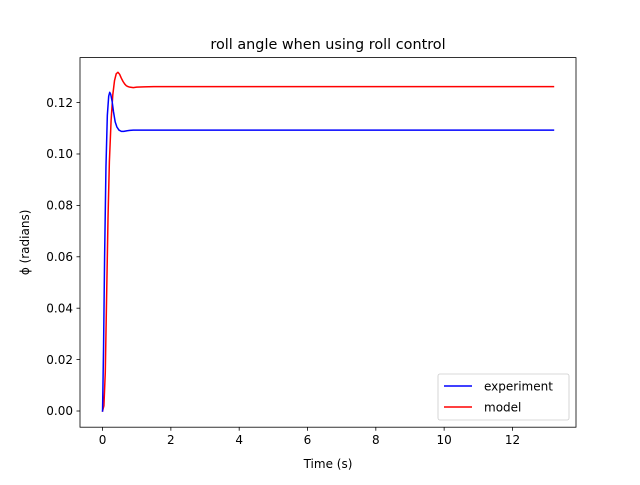 This screenshot has width=640, height=485. What do you see at coordinates (59, 103) in the screenshot?
I see `y-tick-label: 0.12` at bounding box center [59, 103].